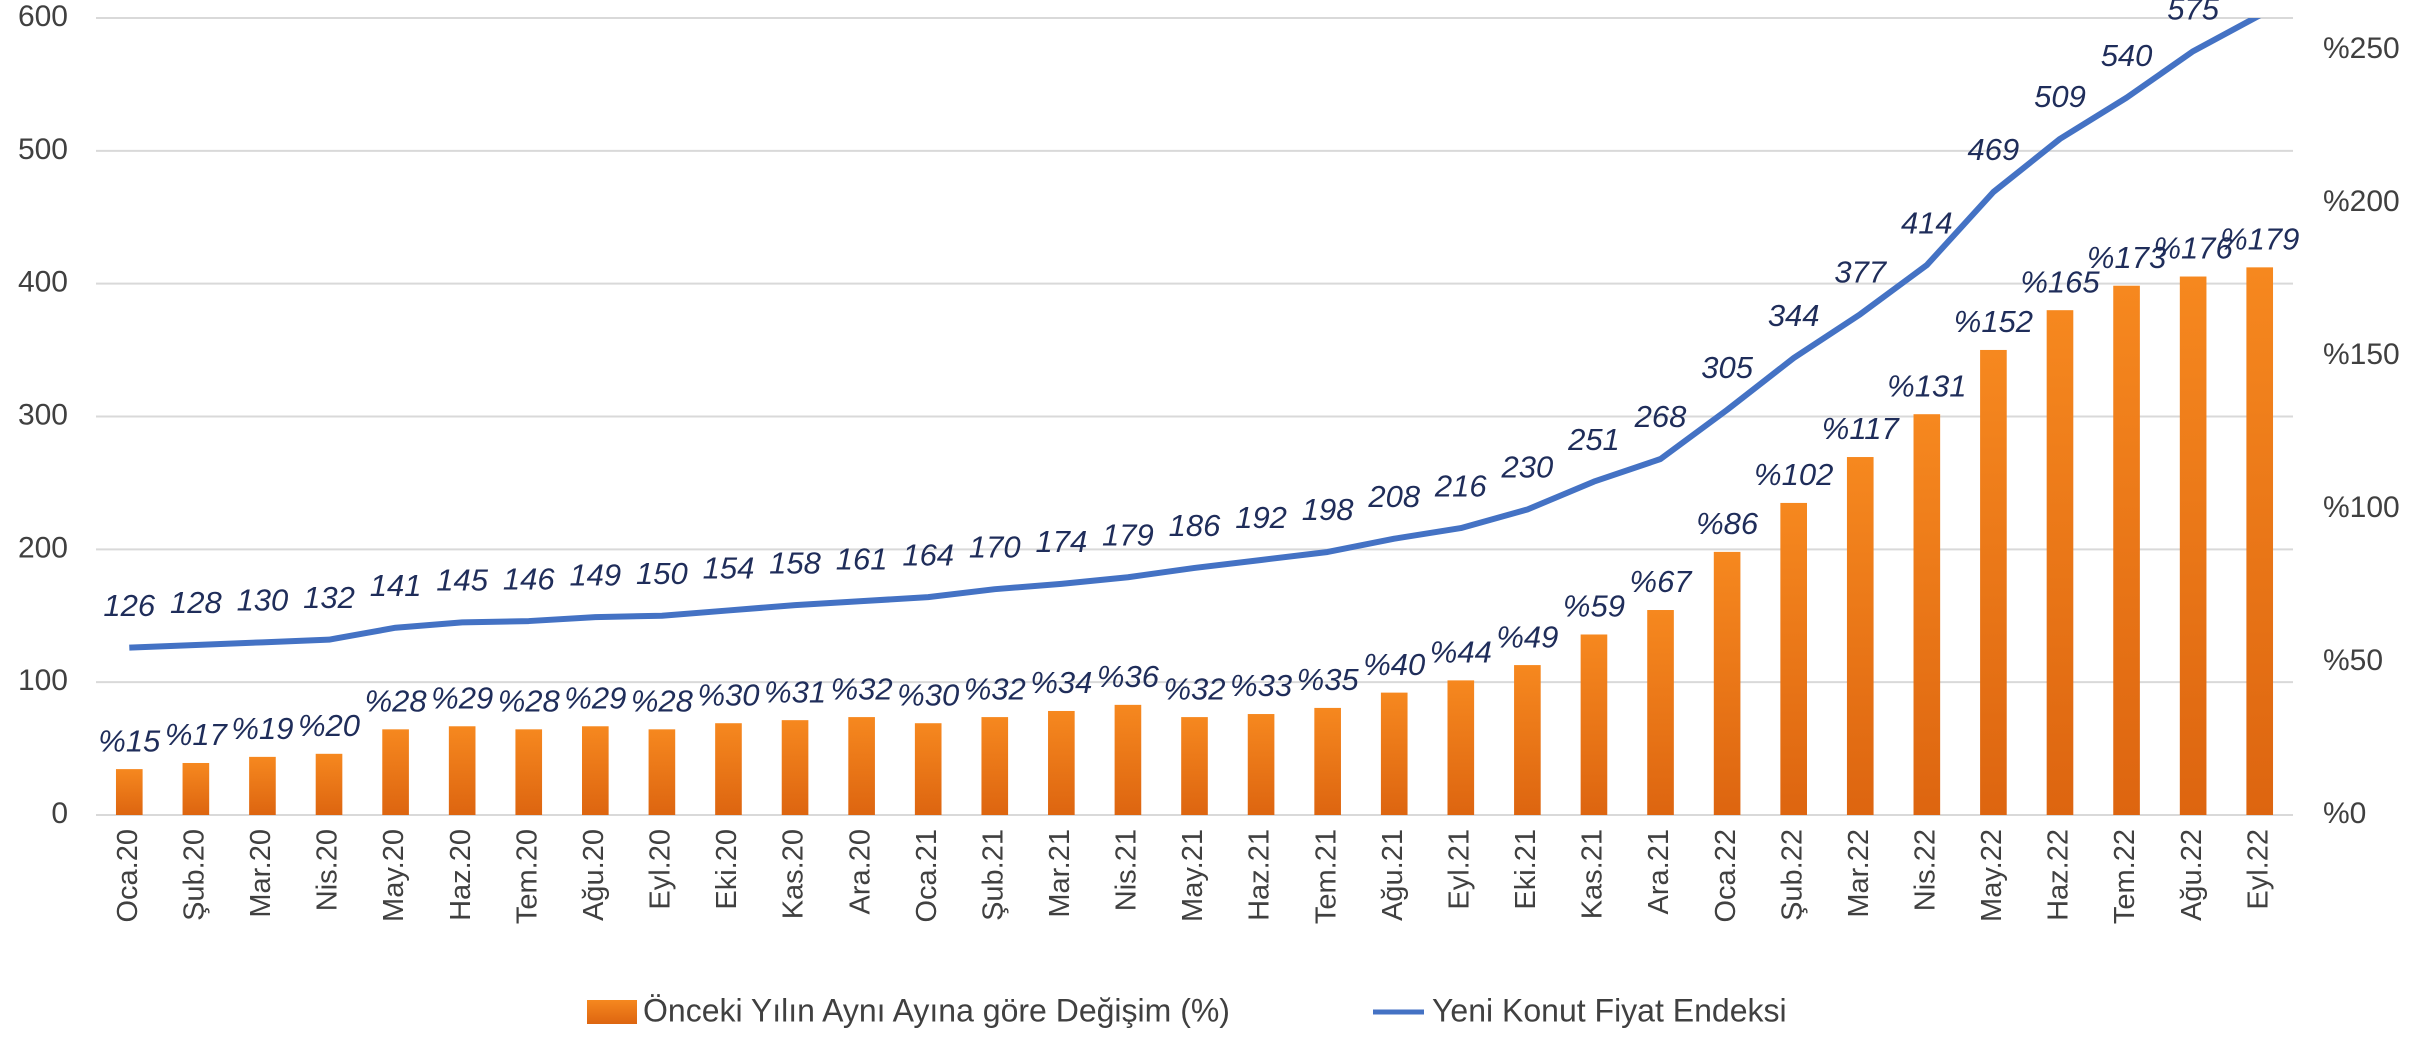  I want to click on x-tick-label: Ağu.22, so click(2192, 875).